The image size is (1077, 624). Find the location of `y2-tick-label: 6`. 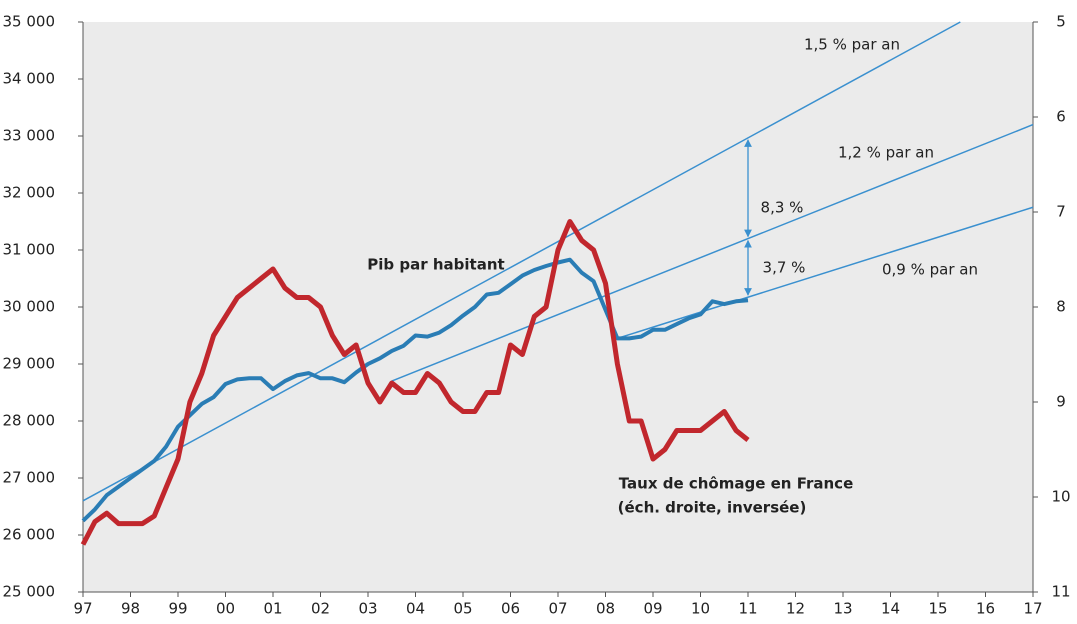

y2-tick-label: 6 is located at coordinates (1061, 117).